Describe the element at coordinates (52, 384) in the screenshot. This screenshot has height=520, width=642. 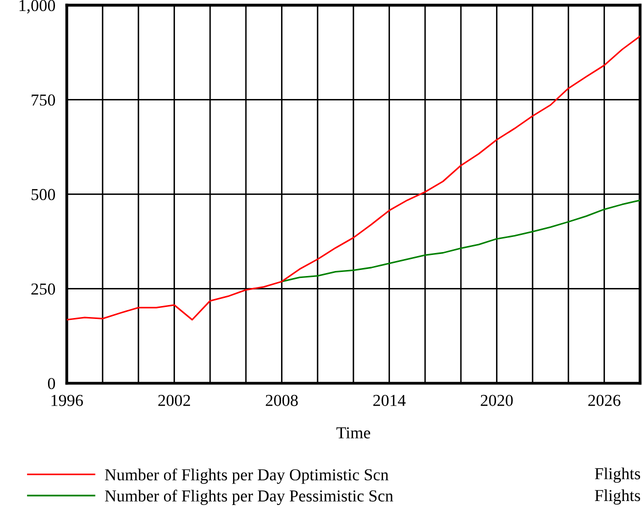
I see `y-tick-label: 0` at that location.